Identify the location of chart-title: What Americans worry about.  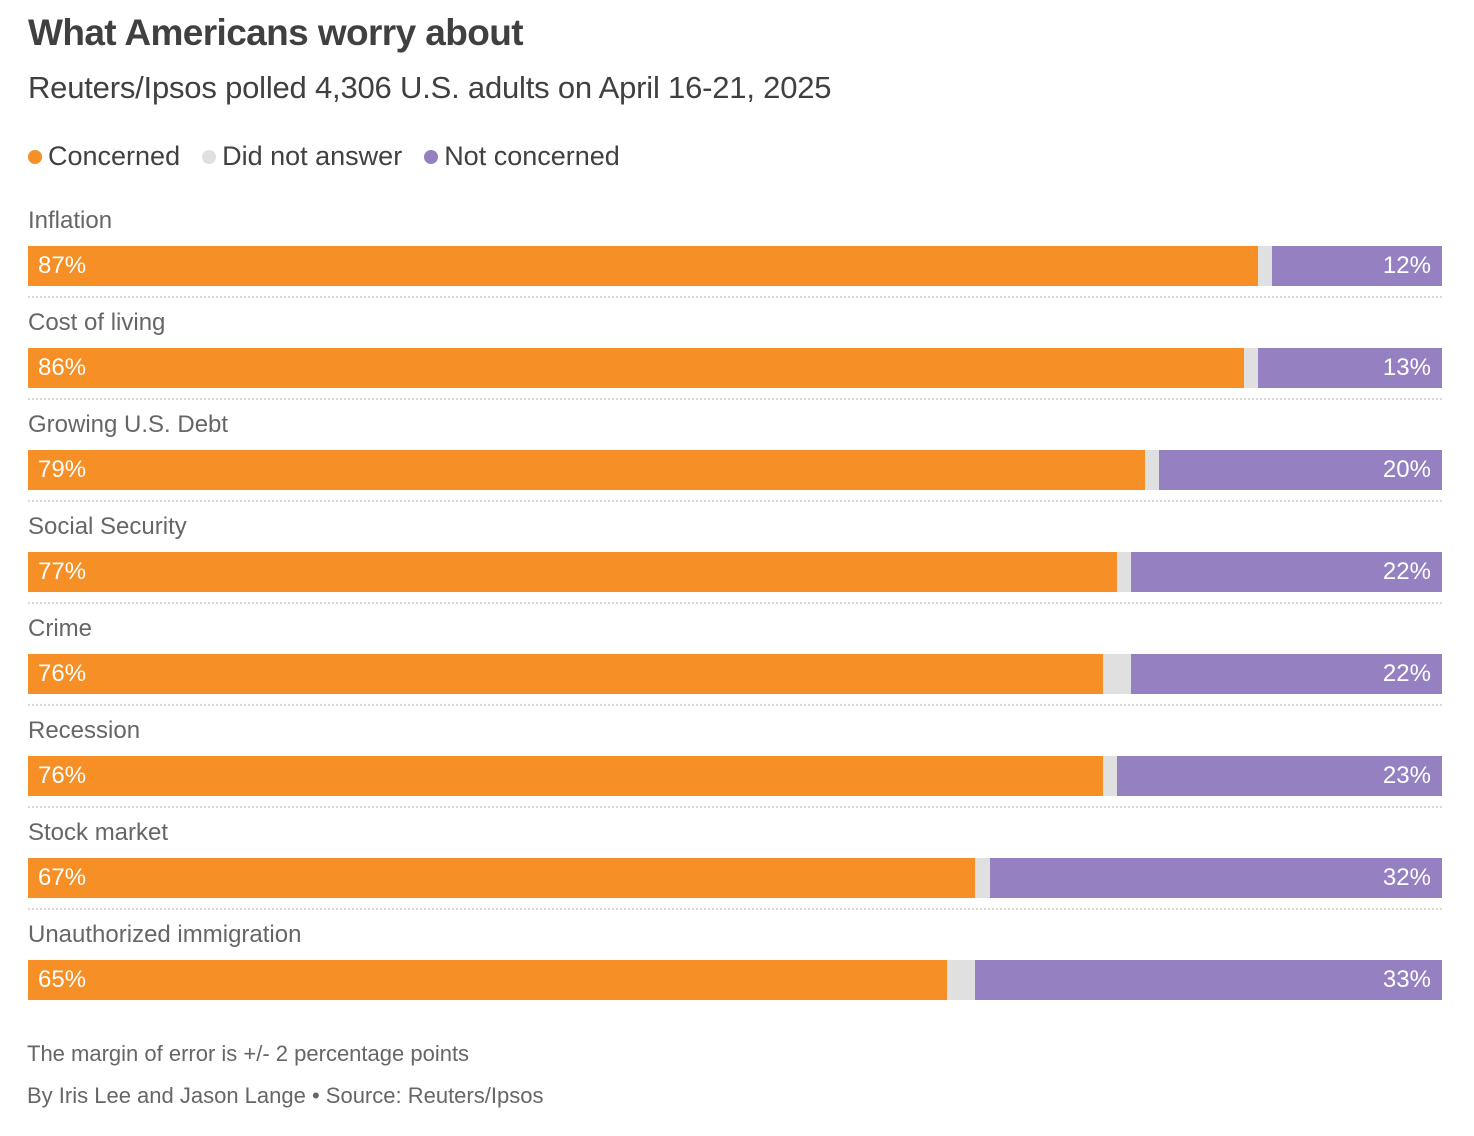
(276, 32).